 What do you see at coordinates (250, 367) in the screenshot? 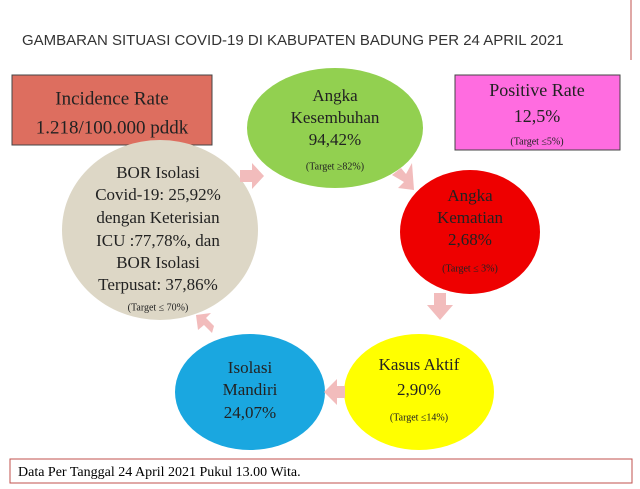
I see `node-text: Isolasi` at bounding box center [250, 367].